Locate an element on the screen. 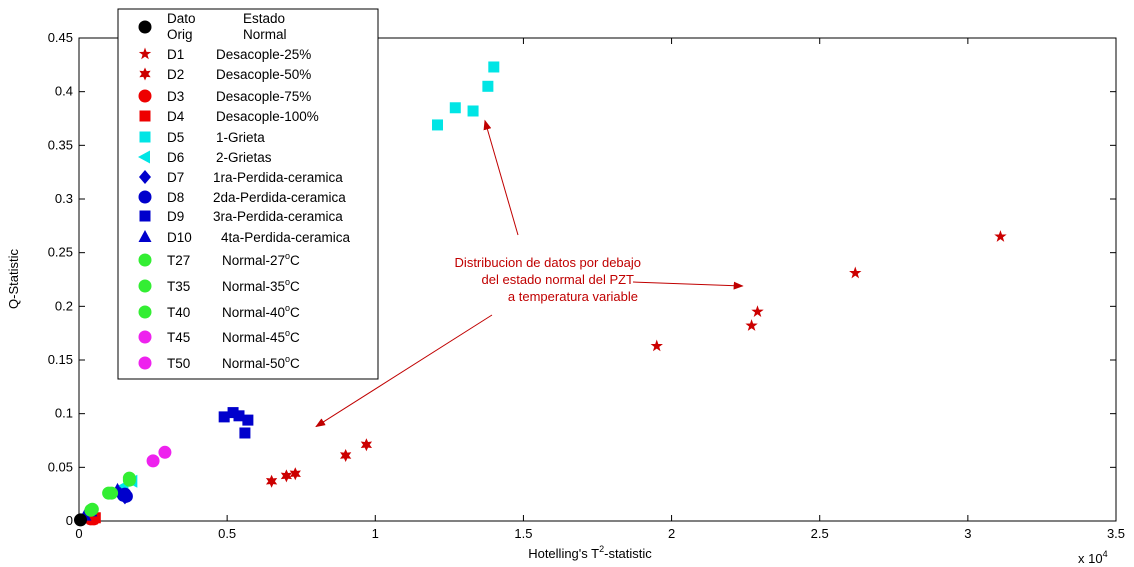 The height and width of the screenshot is (567, 1134). y-tick-label: 0.45 is located at coordinates (60, 37).